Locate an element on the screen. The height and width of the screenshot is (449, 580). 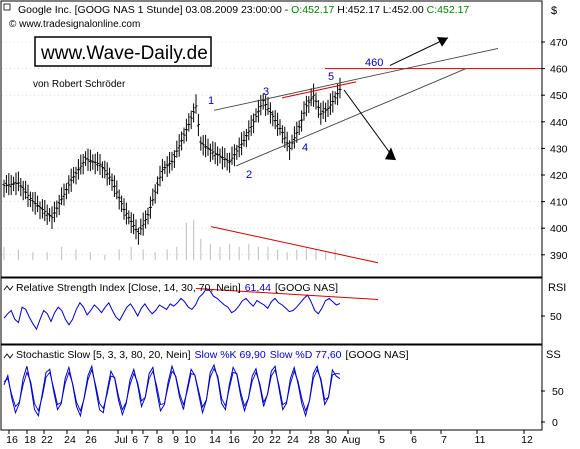
header-site: © www.tradesignalonline.com is located at coordinates (74, 24).